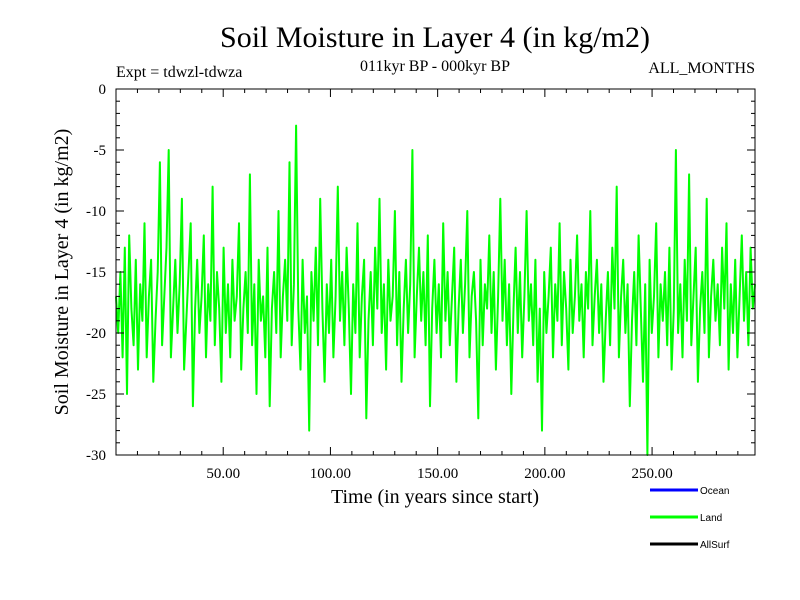  What do you see at coordinates (96, 212) in the screenshot?
I see `y-tick-label: -10` at bounding box center [96, 212].